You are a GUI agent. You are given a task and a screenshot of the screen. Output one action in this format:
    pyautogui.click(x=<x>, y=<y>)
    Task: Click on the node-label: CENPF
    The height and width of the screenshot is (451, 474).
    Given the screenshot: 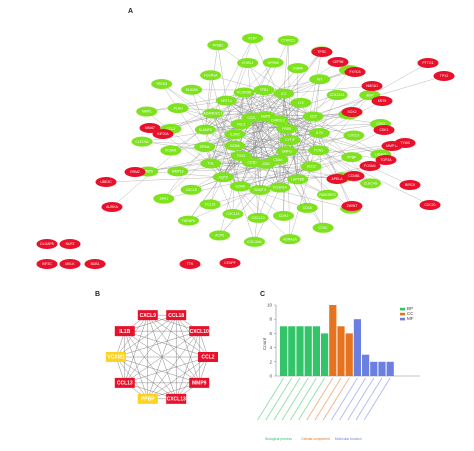 What is the action you would take?
    pyautogui.click(x=230, y=263)
    